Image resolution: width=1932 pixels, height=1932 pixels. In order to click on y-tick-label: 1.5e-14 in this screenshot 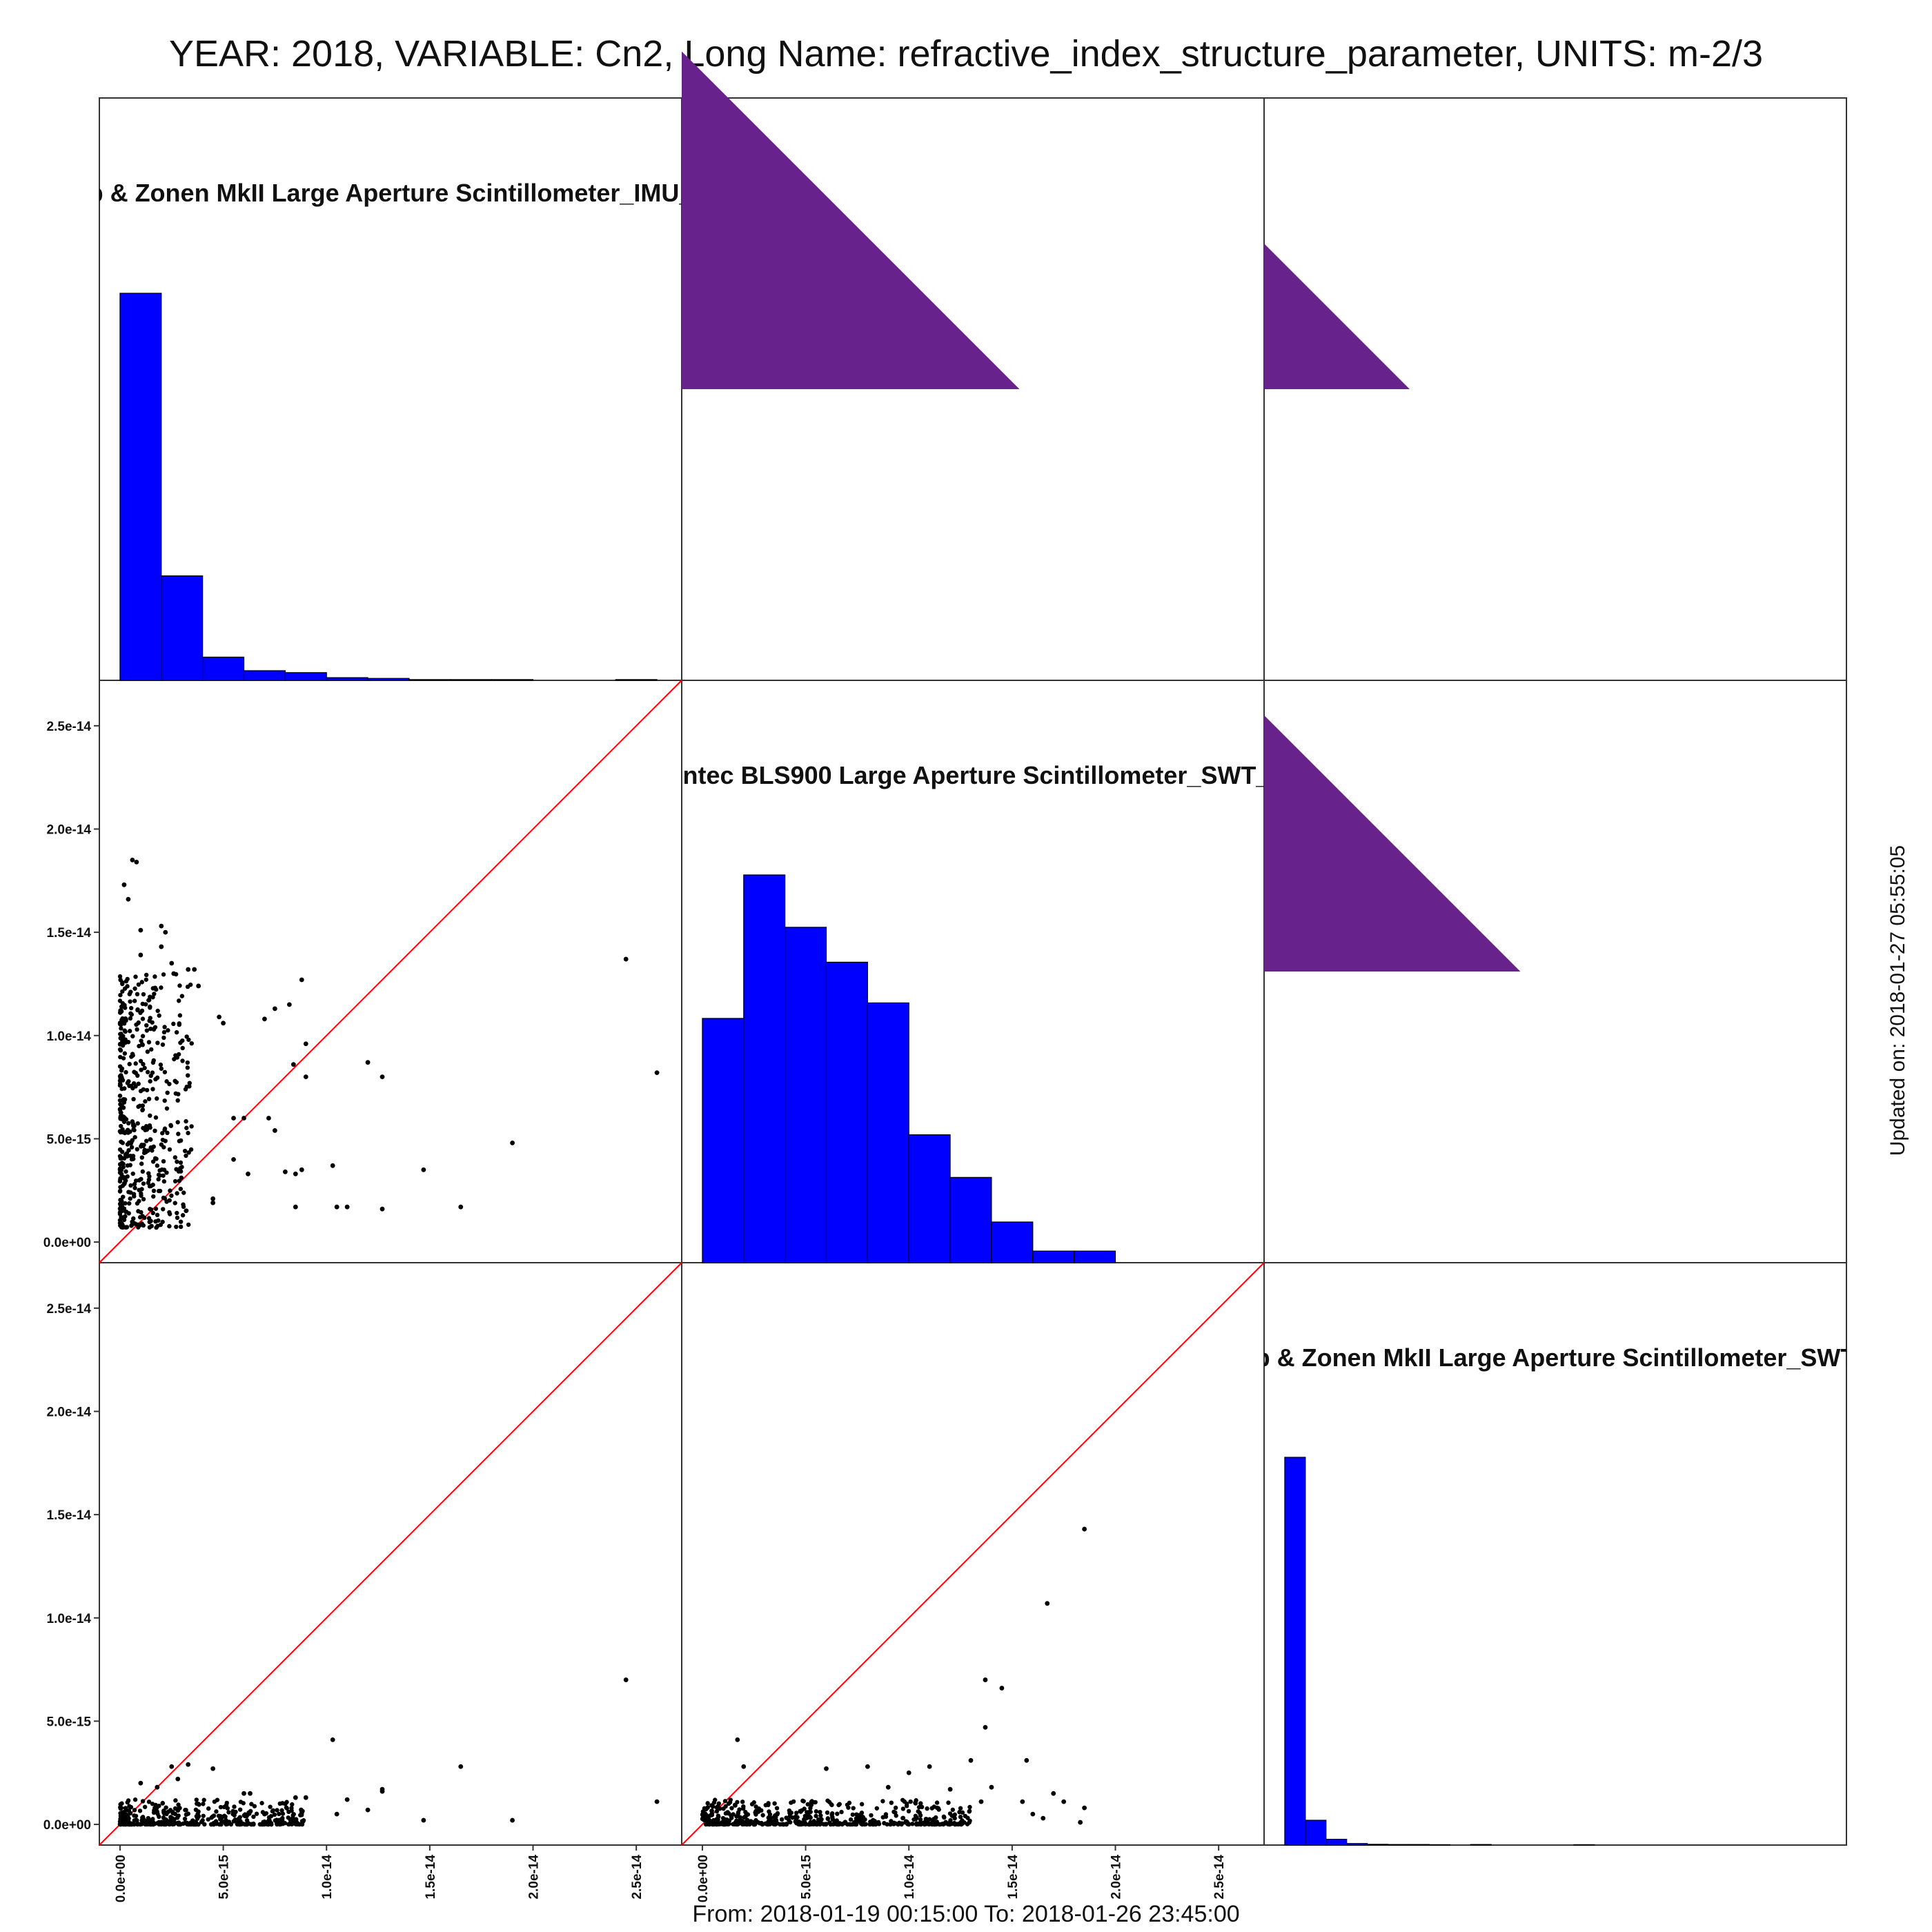, I will do `click(69, 933)`.